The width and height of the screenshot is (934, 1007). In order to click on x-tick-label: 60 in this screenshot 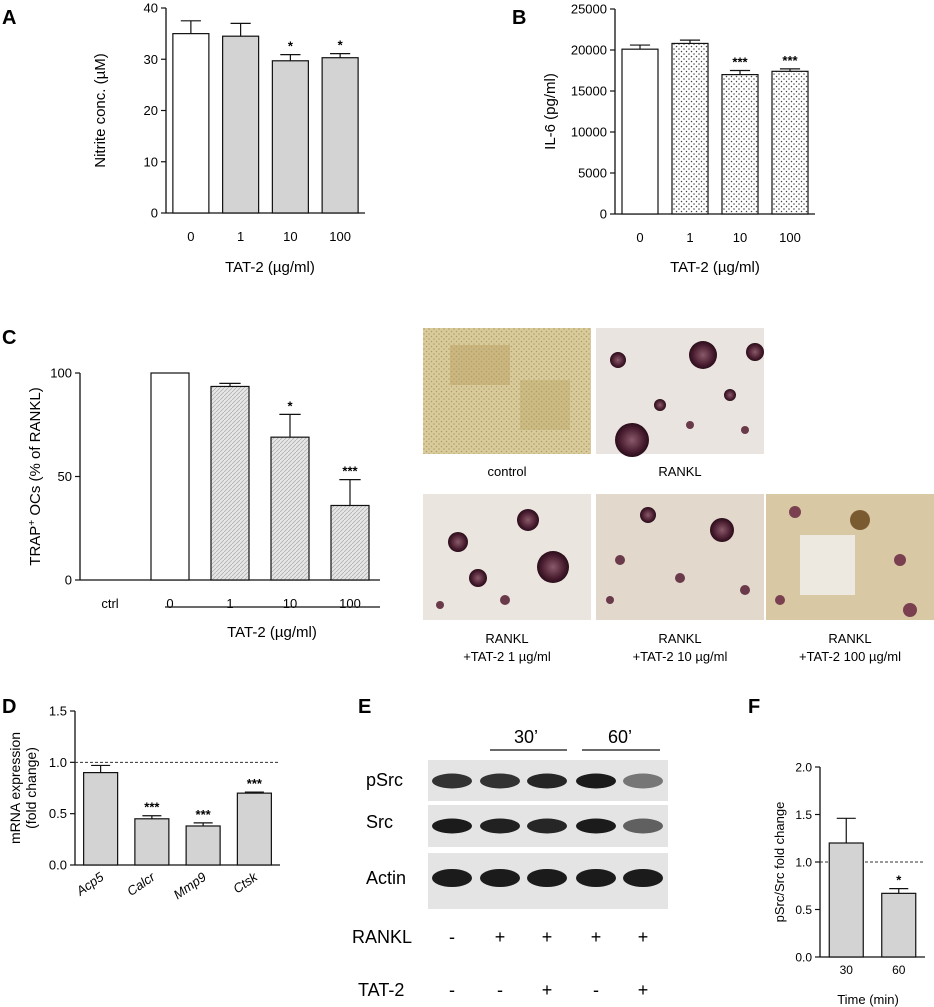, I will do `click(899, 970)`.